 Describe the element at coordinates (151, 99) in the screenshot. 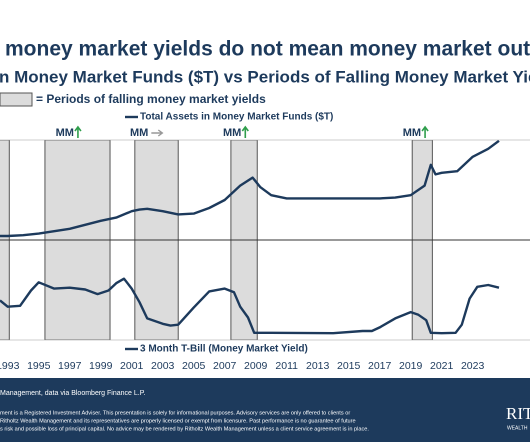

I see `legend-label: = Periods of falling money market yields` at that location.